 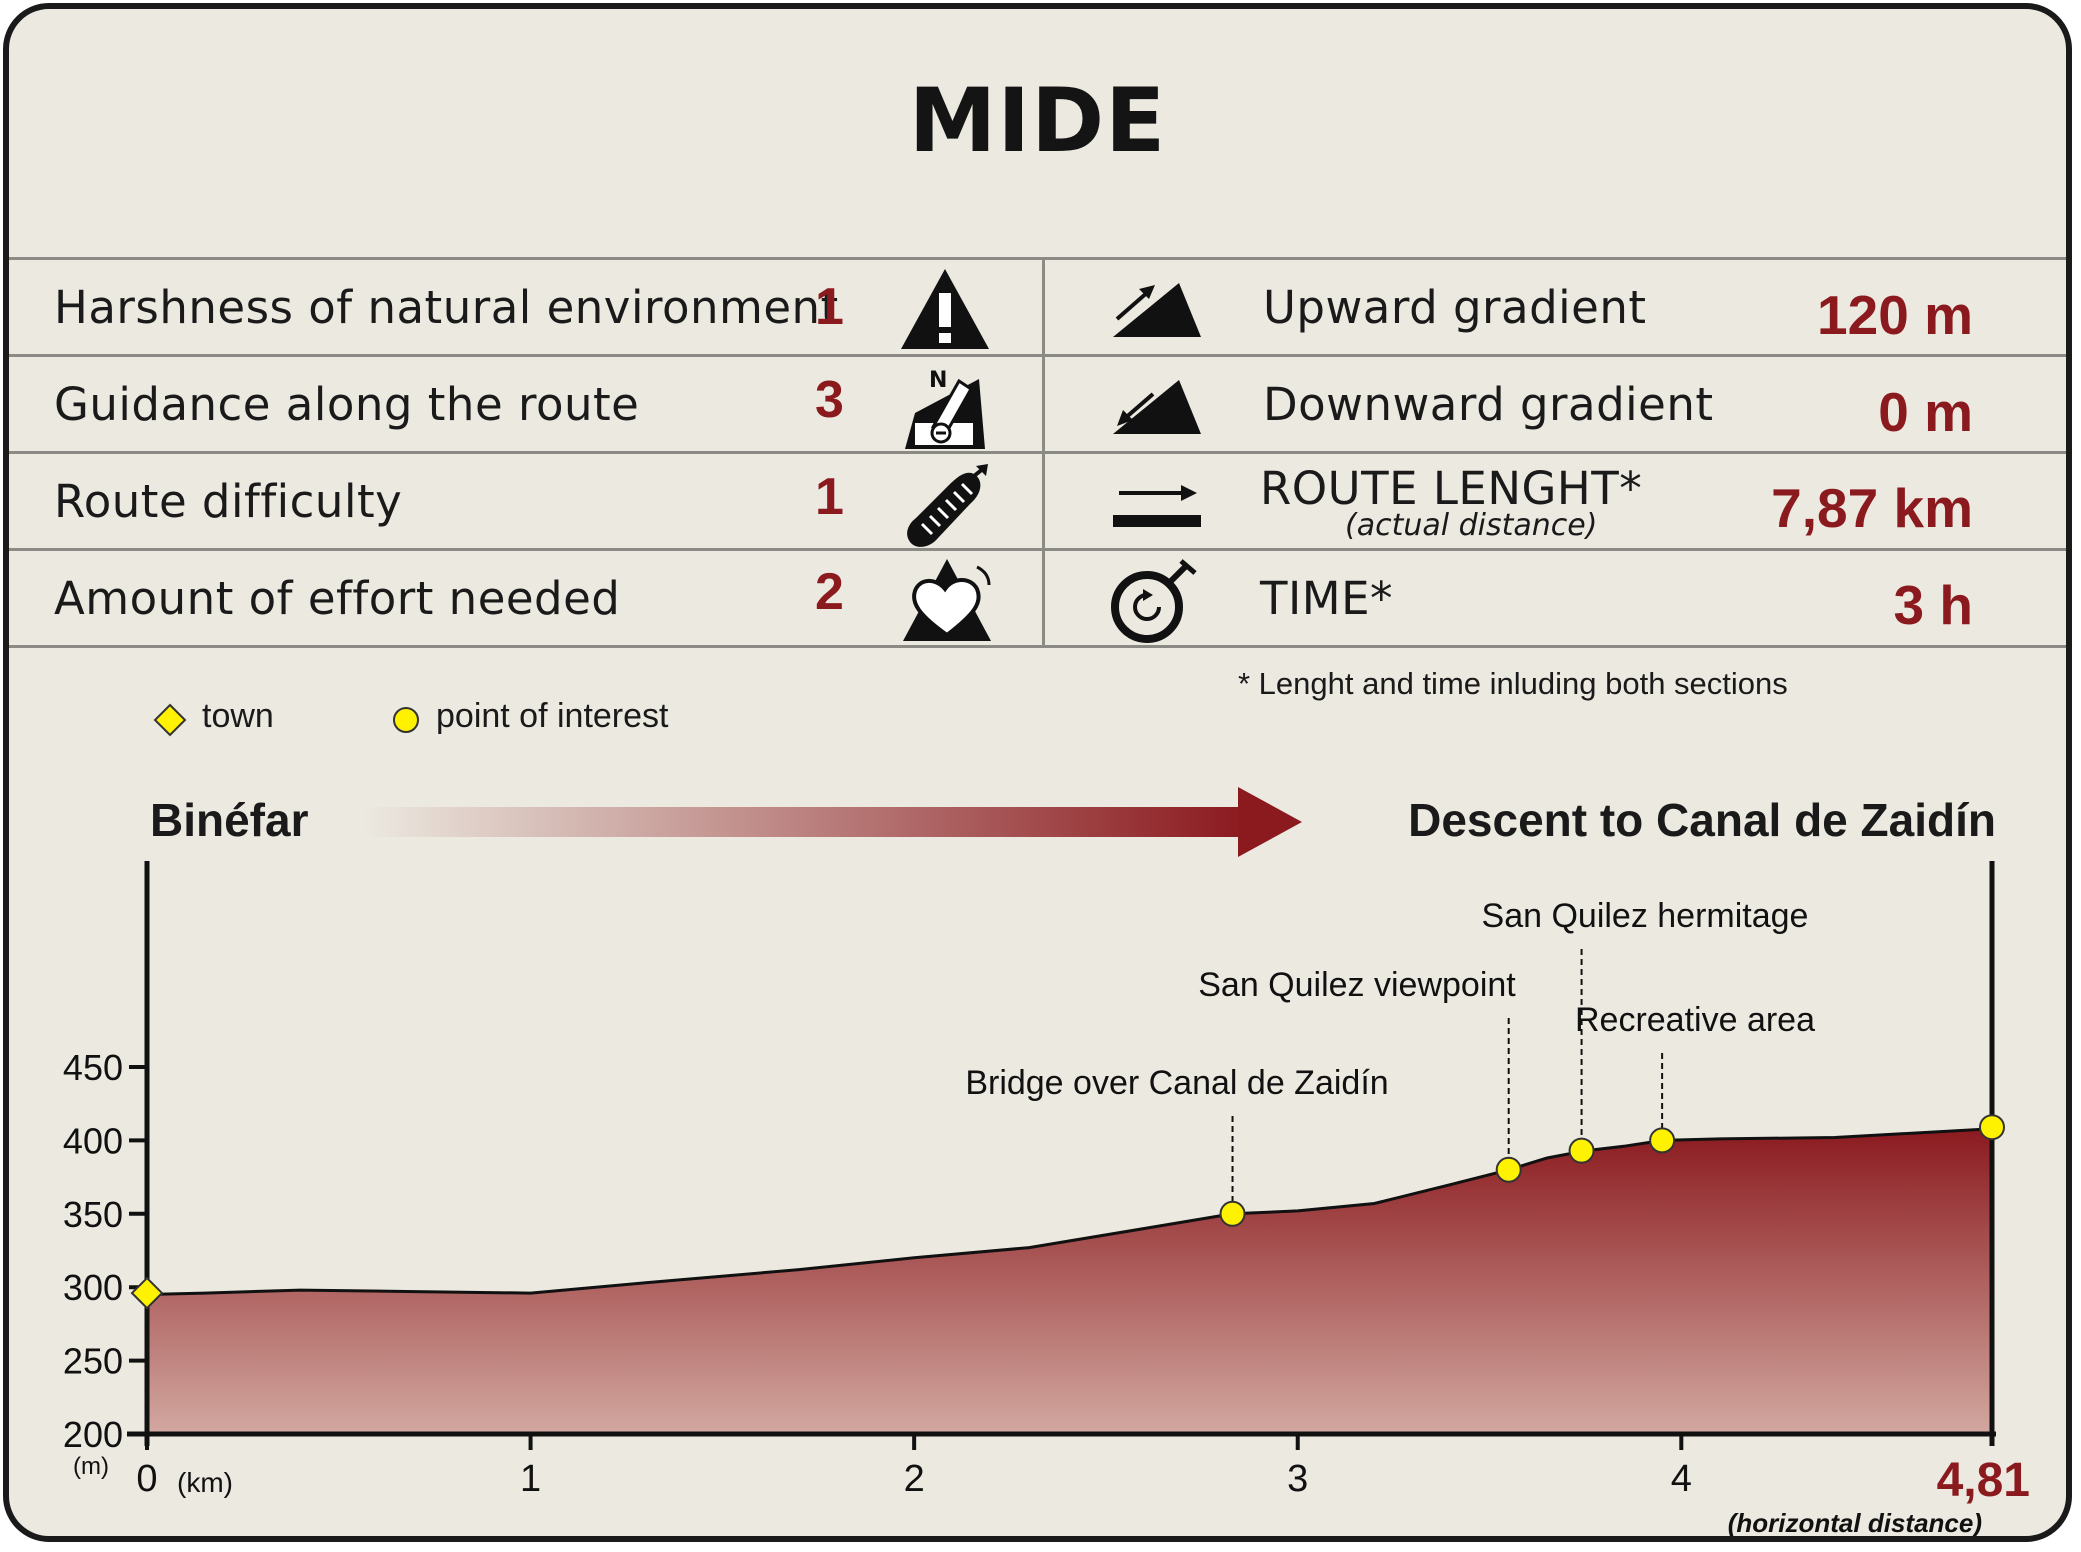 I want to click on x-axis-unit: (km), so click(x=205, y=1482).